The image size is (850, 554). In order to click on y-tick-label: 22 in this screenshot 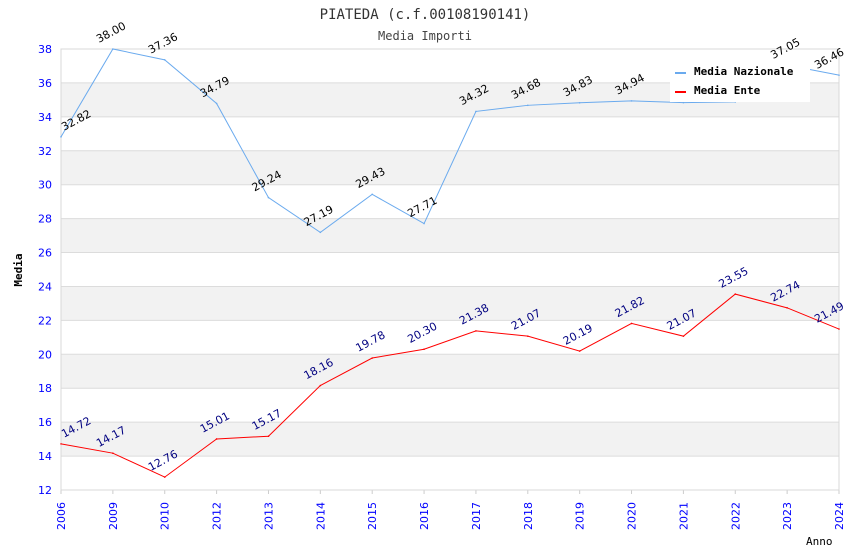, I will do `click(45, 320)`.